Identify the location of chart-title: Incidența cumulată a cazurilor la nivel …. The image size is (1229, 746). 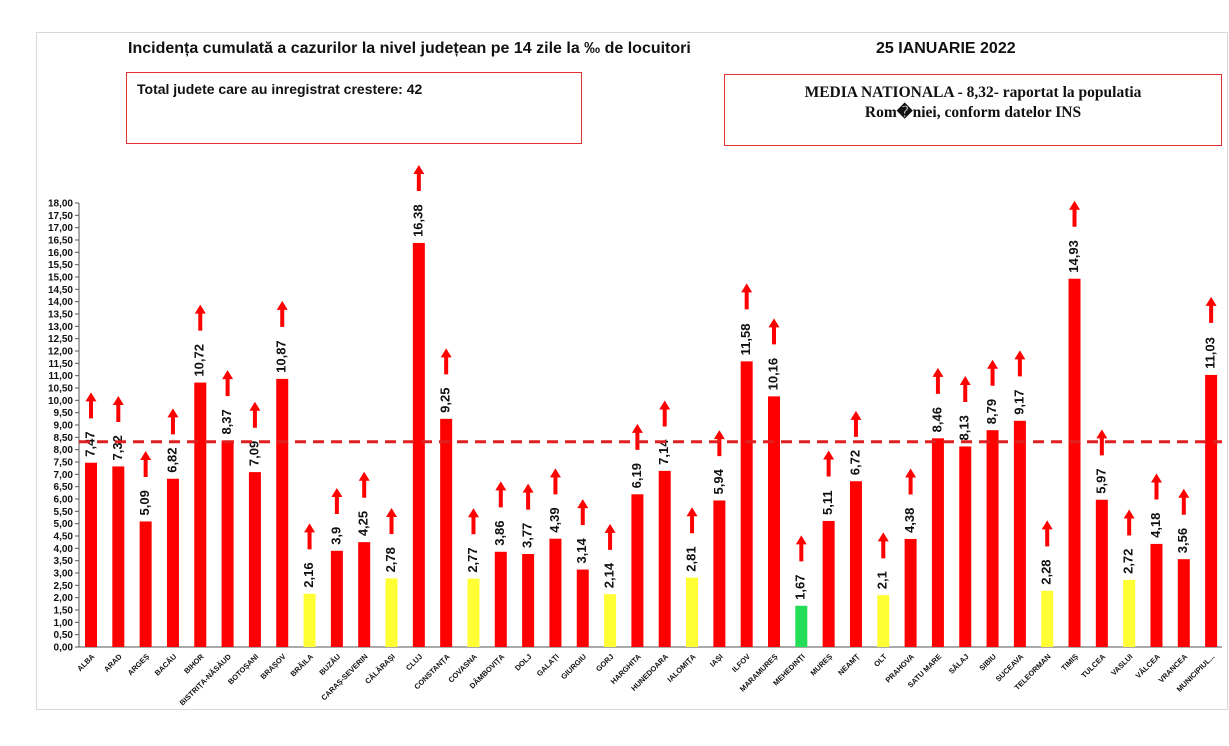
(409, 48).